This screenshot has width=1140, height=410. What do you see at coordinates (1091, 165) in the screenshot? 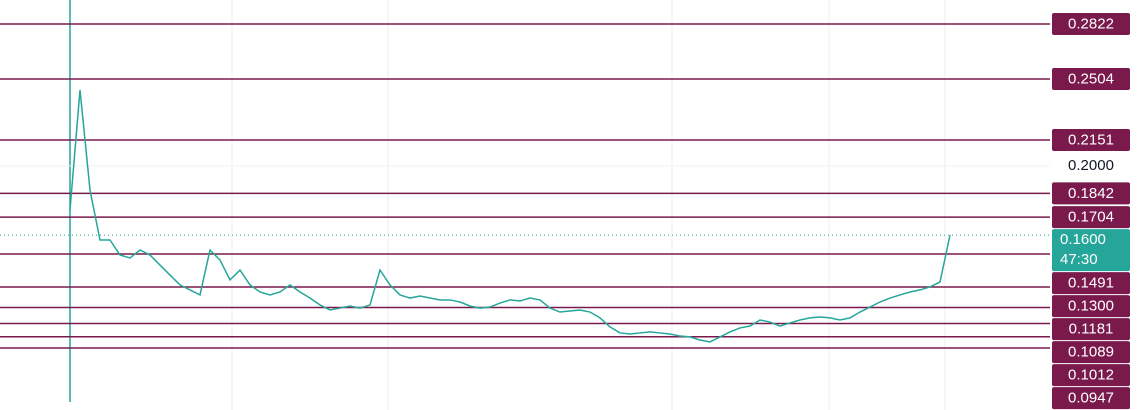
I see `y-tick-label: 0.2000` at bounding box center [1091, 165].